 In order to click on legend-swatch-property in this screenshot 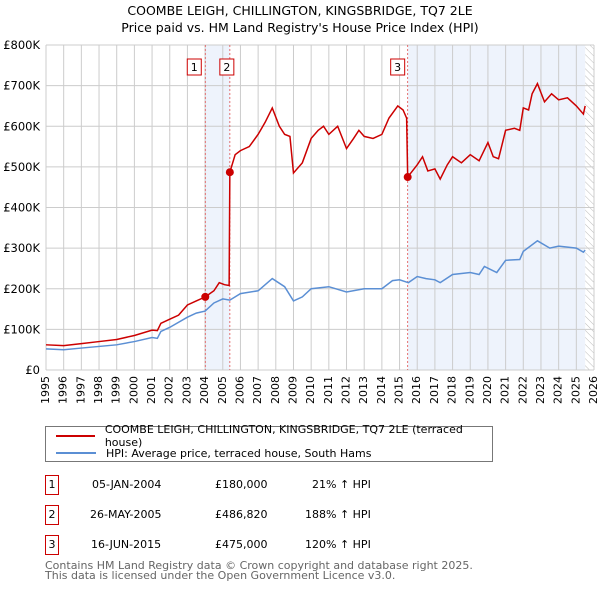, I will do `click(75, 436)`.